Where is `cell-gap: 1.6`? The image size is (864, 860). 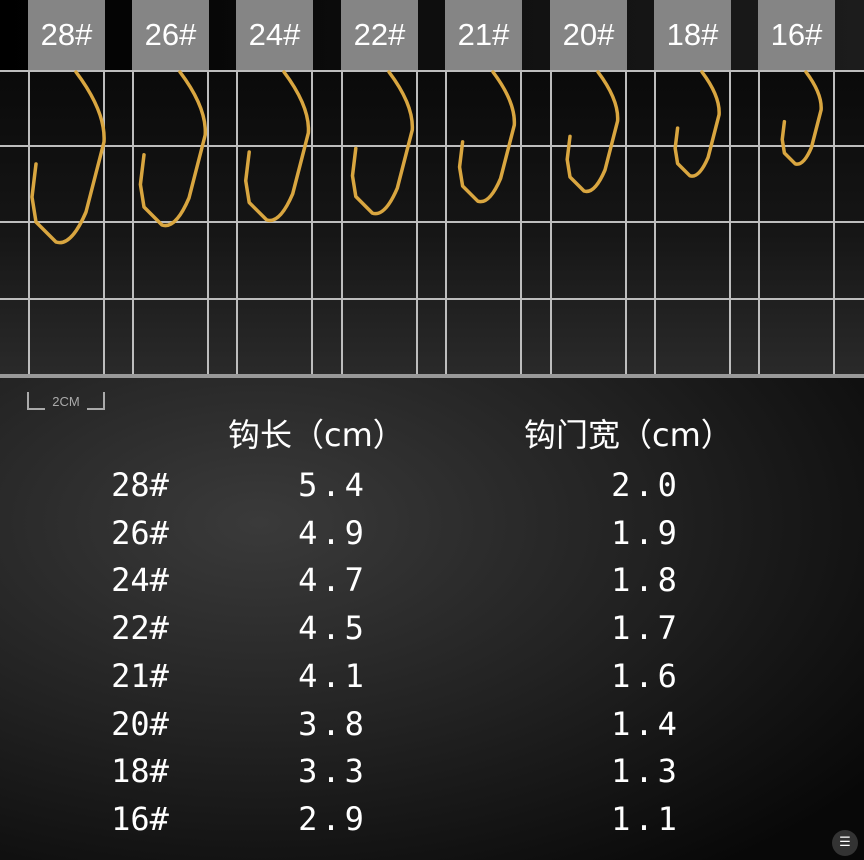
cell-gap: 1.6 is located at coordinates (646, 675).